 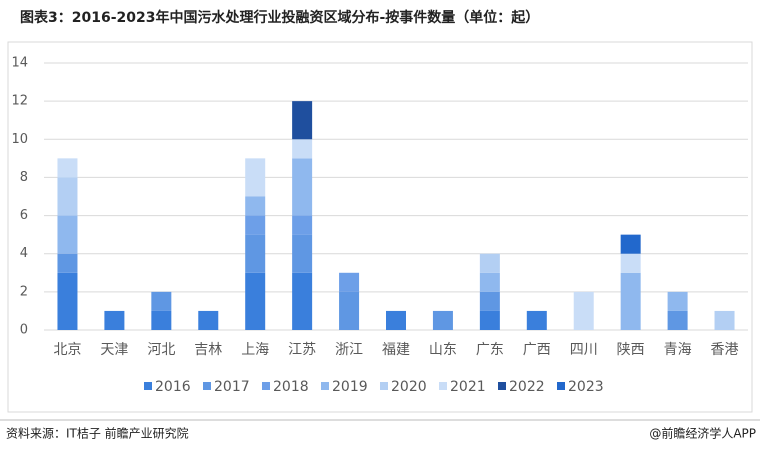 What do you see at coordinates (537, 350) in the screenshot?
I see `x-tick-label: 广西` at bounding box center [537, 350].